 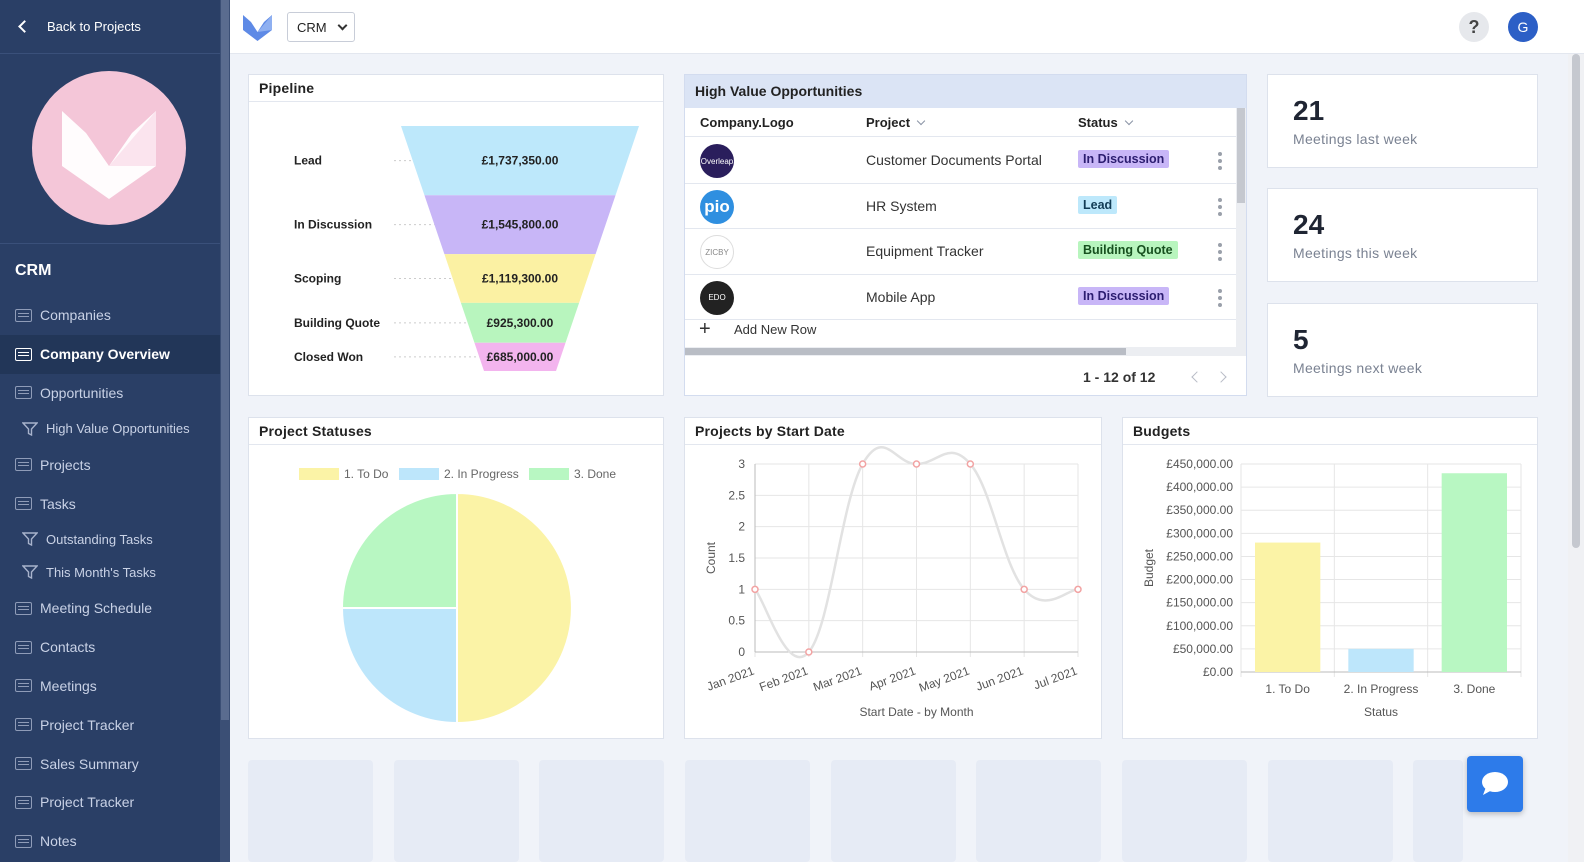 What do you see at coordinates (109, 155) in the screenshot?
I see `logo-chevron-icon` at bounding box center [109, 155].